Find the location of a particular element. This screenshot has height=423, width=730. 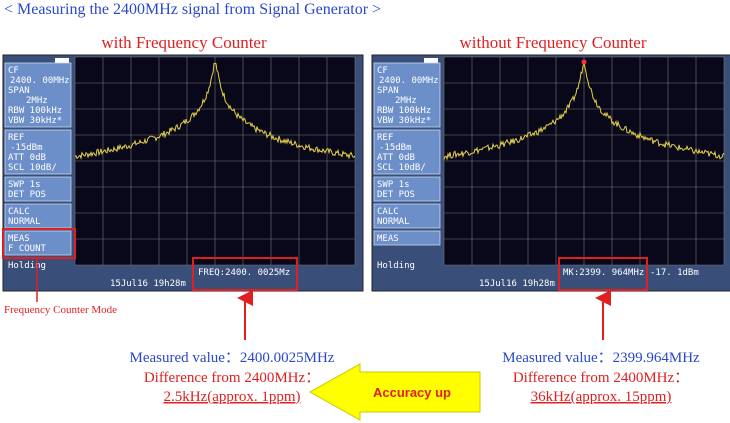

readout: FREQ:2400. 0025Mz is located at coordinates (244, 273).